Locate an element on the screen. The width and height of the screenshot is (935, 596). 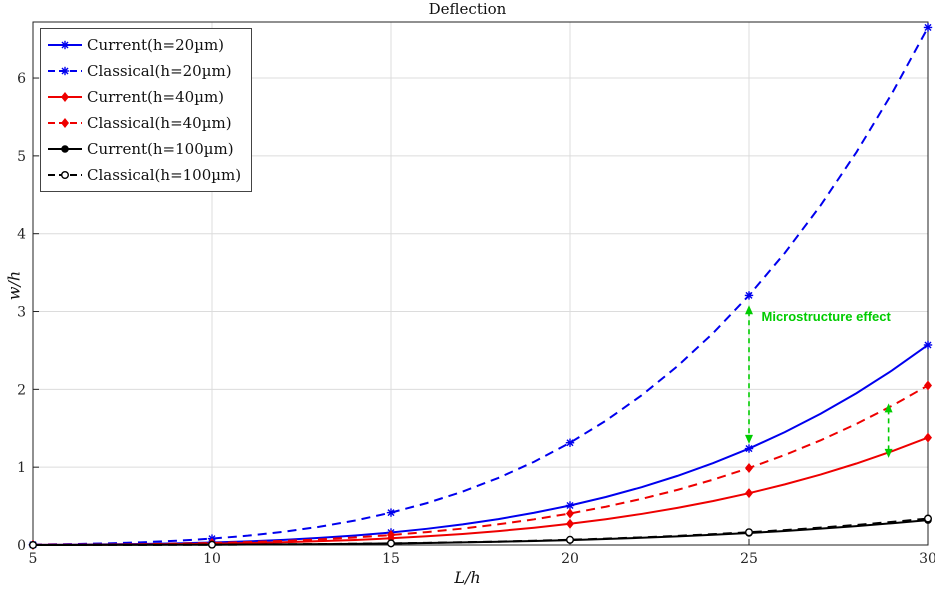
x-tick-label: 20 is located at coordinates (570, 559).